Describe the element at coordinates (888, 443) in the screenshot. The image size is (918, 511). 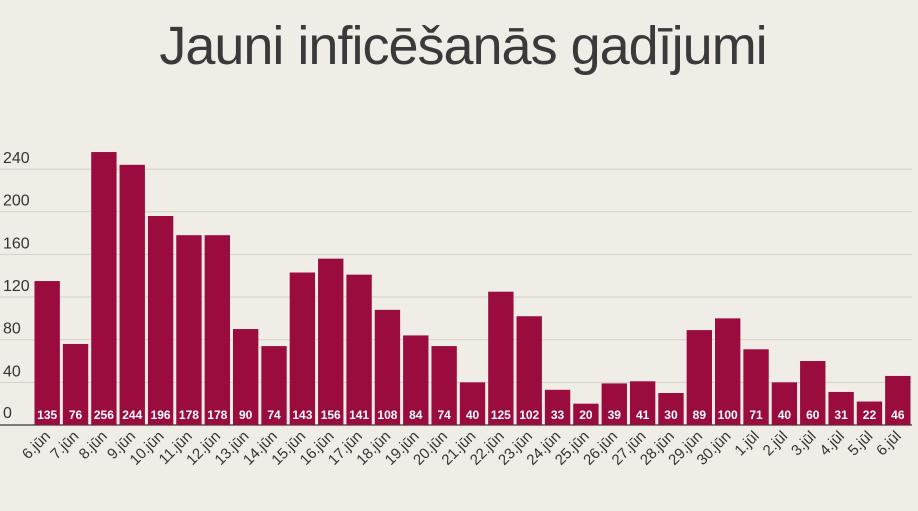
I see `x-tick-label: 6.jūl` at that location.